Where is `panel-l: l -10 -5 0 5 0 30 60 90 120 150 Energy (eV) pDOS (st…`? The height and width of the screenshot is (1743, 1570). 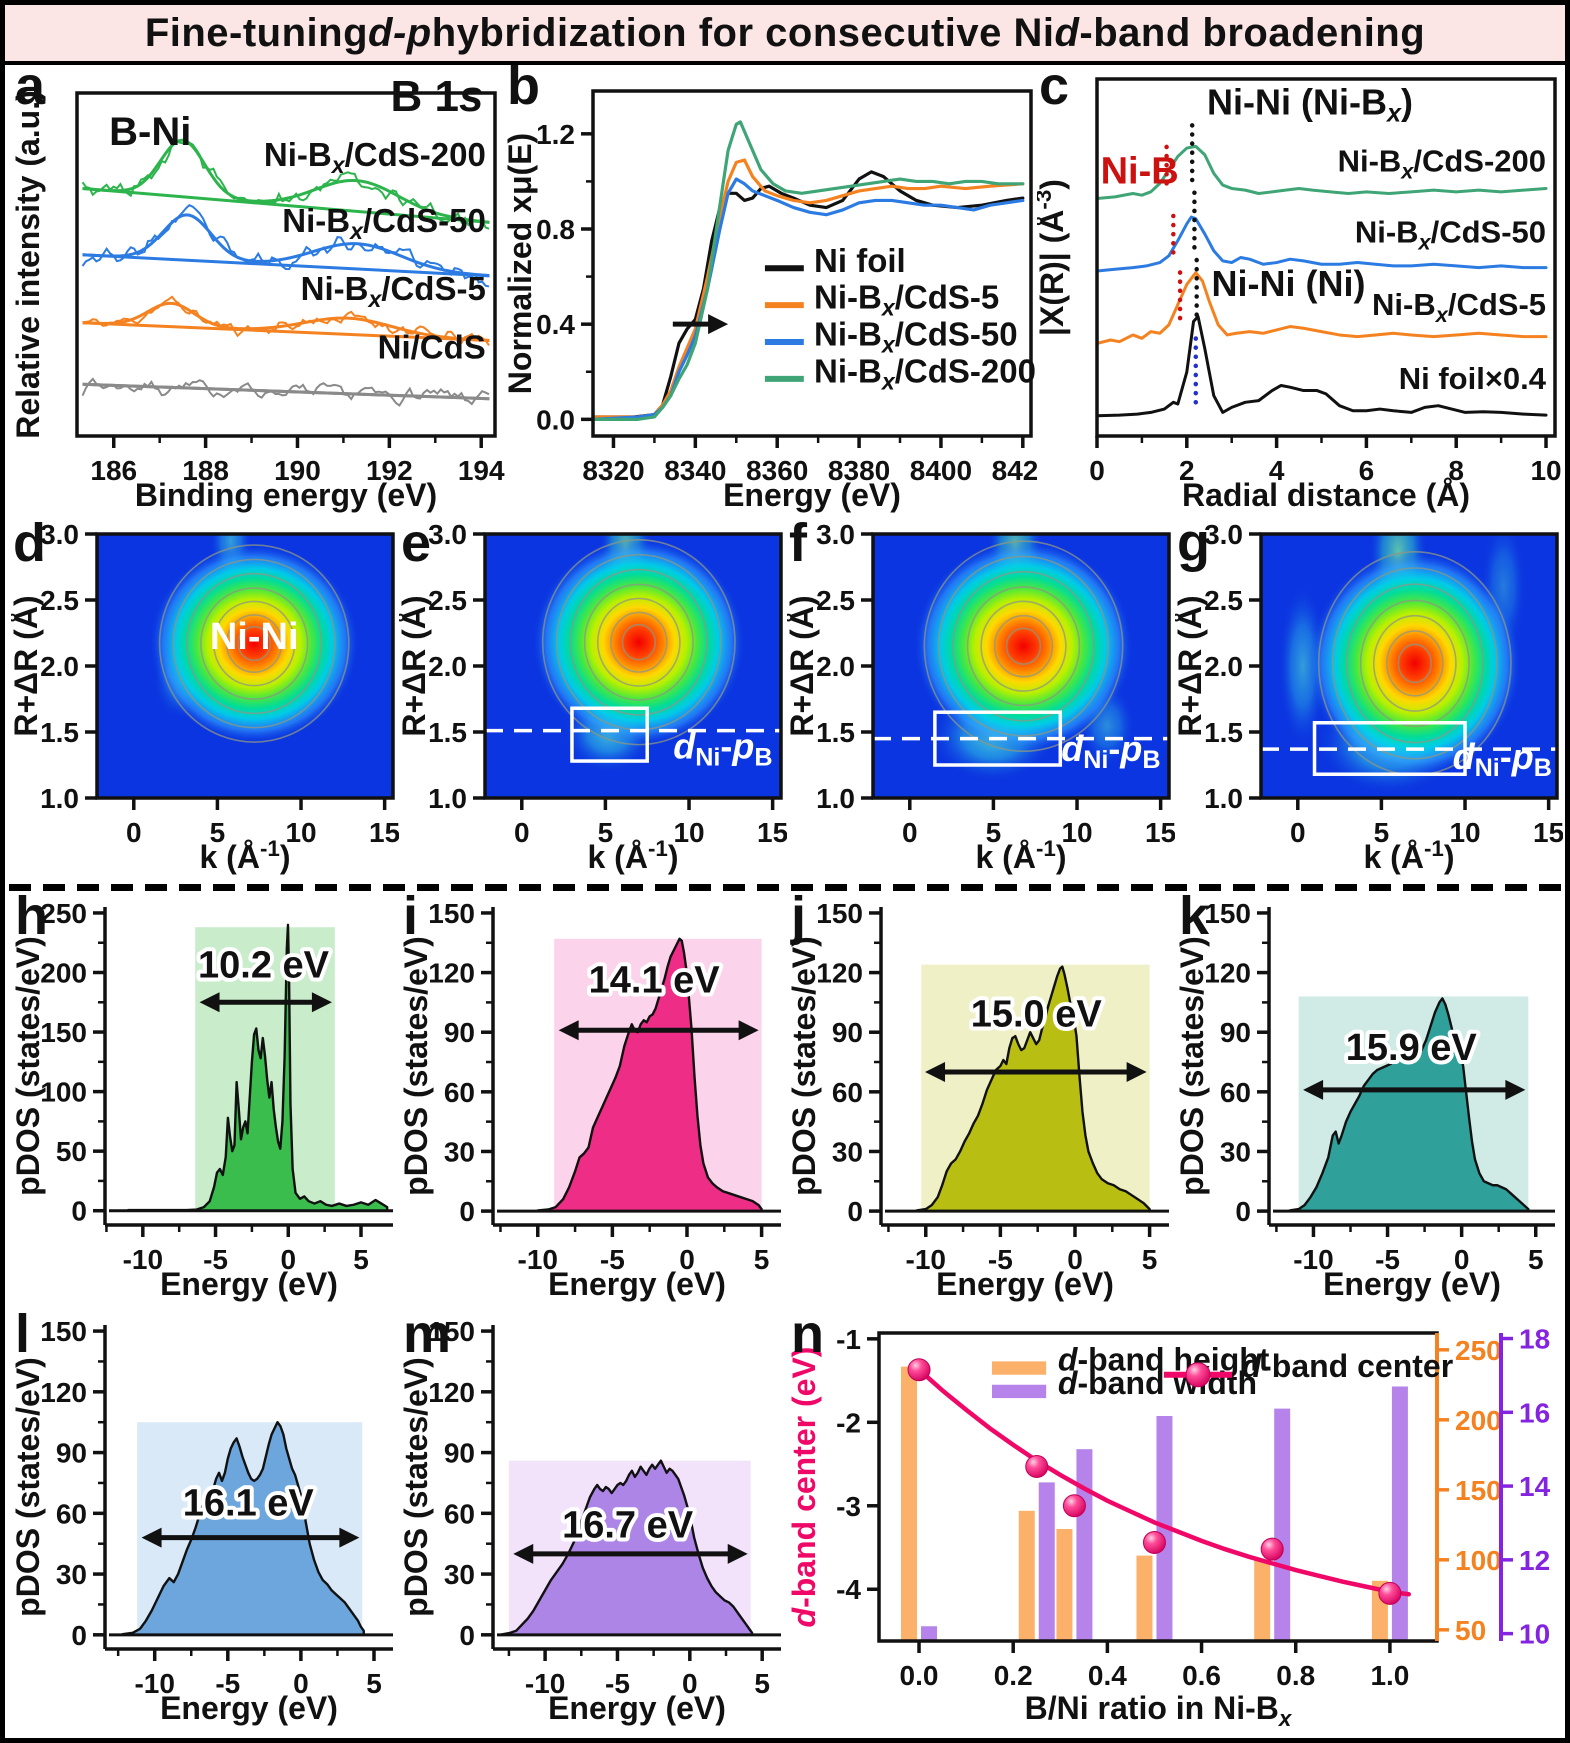 panel-l: l -10 -5 0 5 0 30 60 90 120 150 Energy (eV) pDOS (st… is located at coordinates (207, 1520).